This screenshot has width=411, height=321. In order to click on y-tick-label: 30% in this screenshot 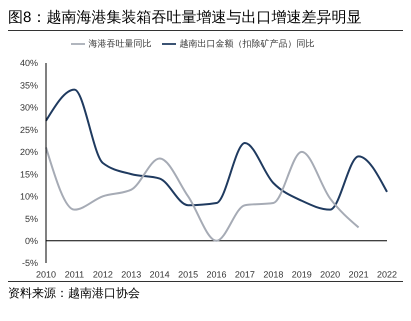, I will do `click(29, 107)`.